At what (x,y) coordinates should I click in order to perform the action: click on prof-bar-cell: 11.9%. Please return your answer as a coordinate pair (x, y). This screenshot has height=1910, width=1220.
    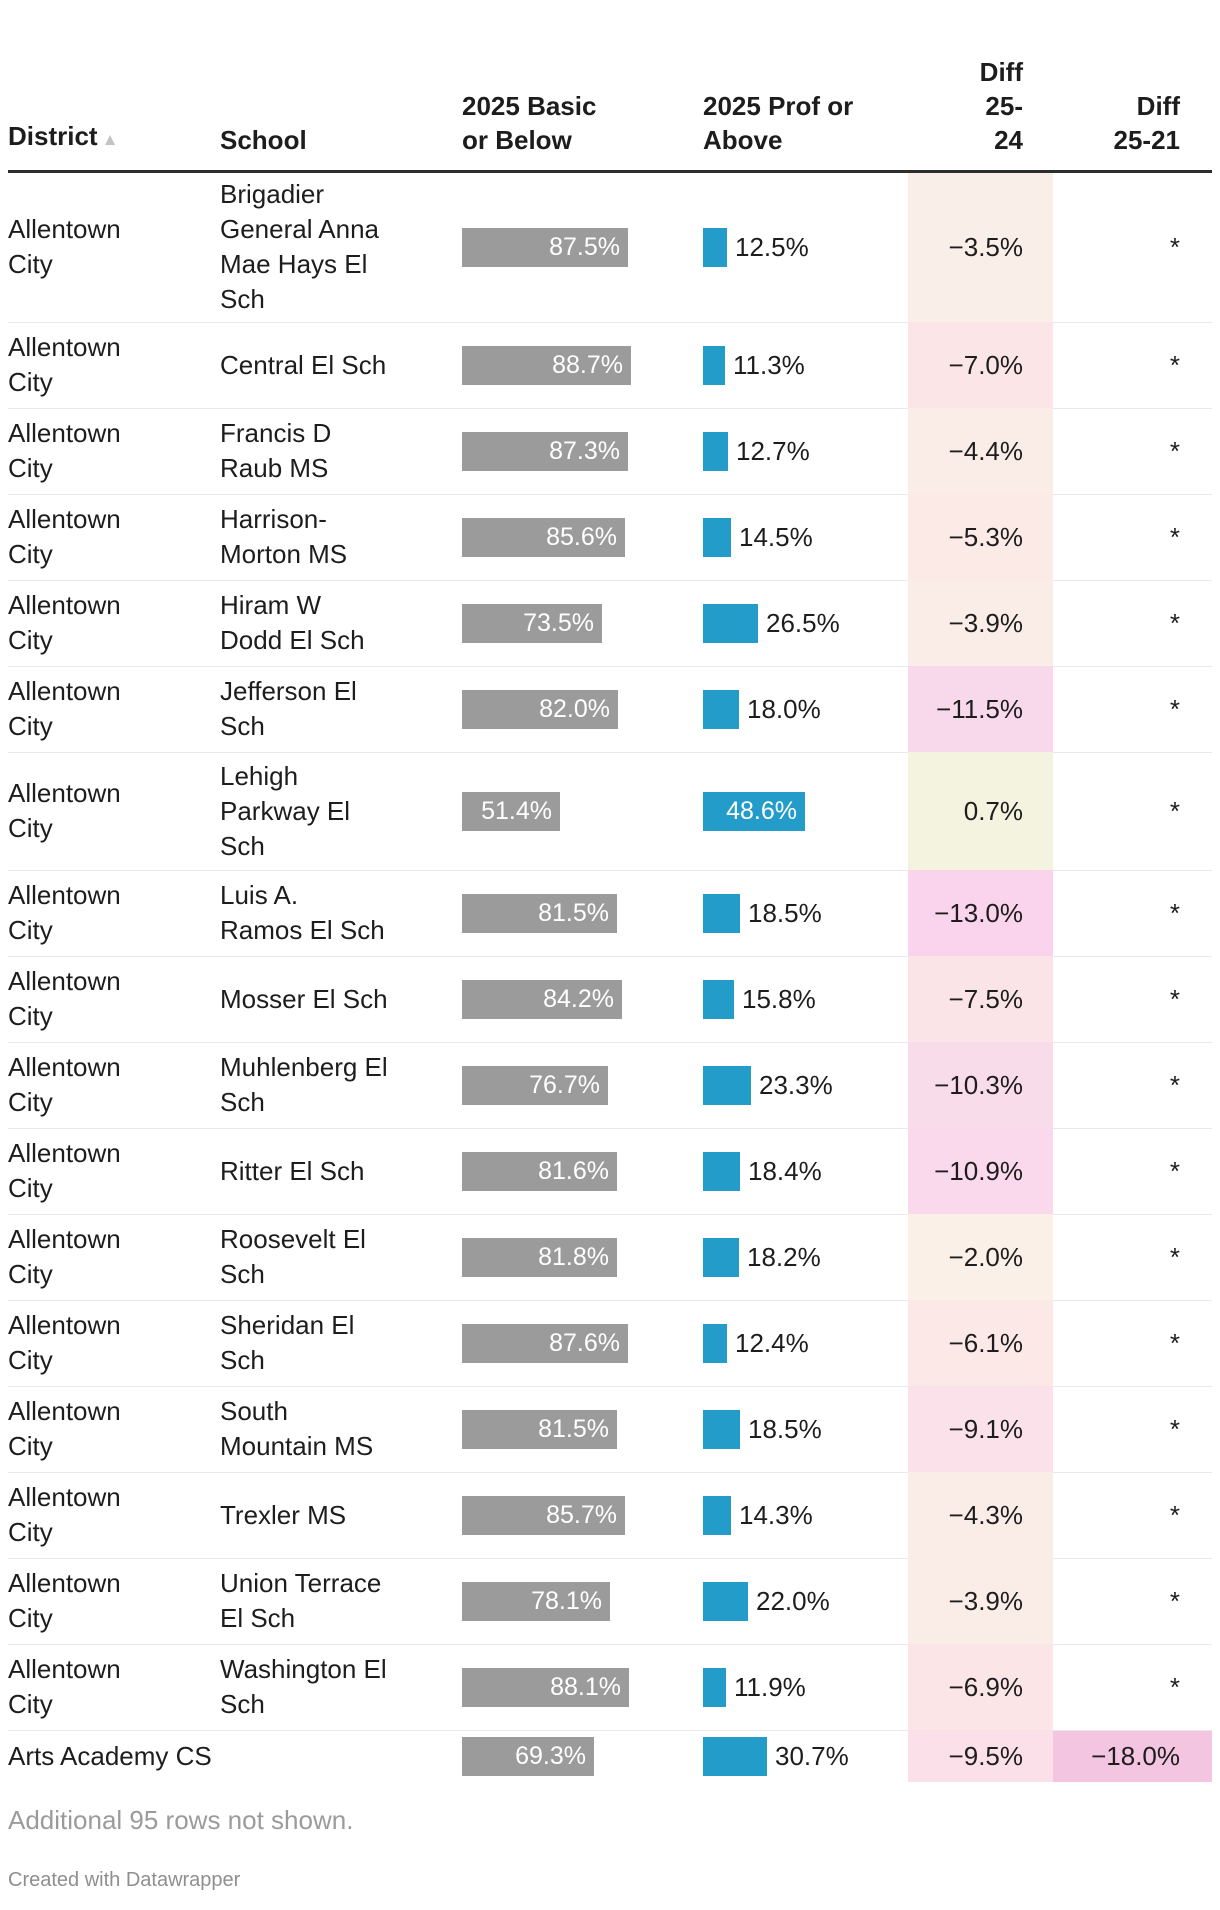
    Looking at the image, I should click on (802, 1687).